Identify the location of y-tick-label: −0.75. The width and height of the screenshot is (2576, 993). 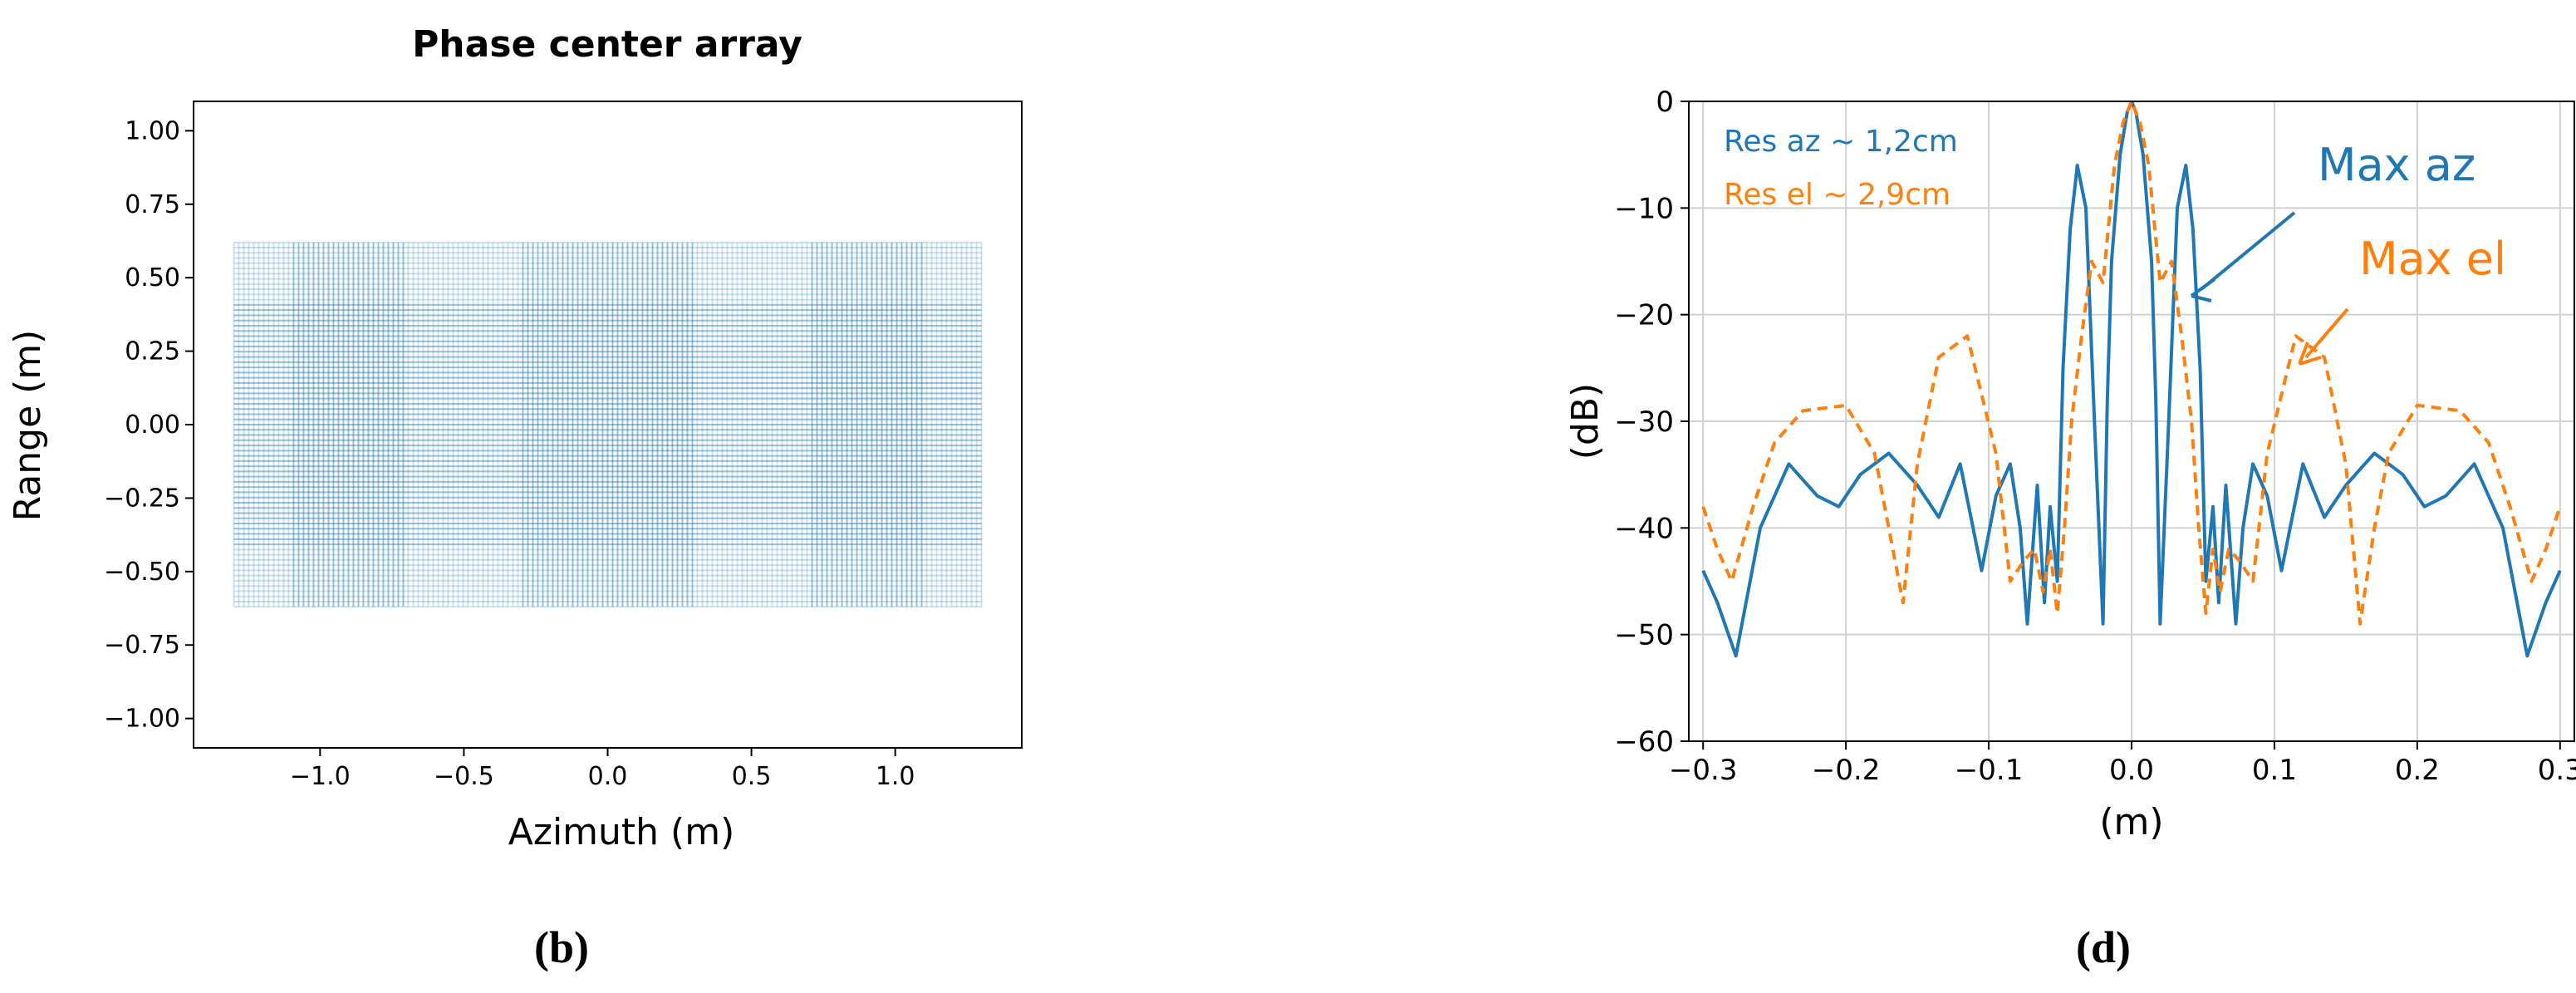
(142, 645).